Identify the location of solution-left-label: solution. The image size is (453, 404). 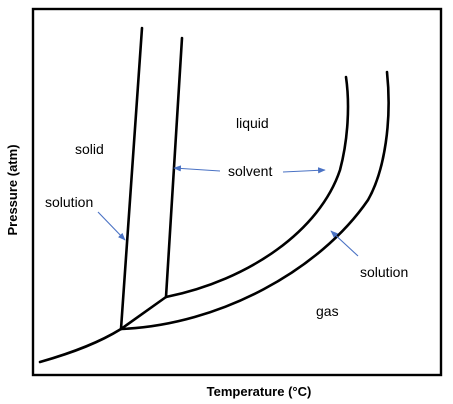
(69, 202).